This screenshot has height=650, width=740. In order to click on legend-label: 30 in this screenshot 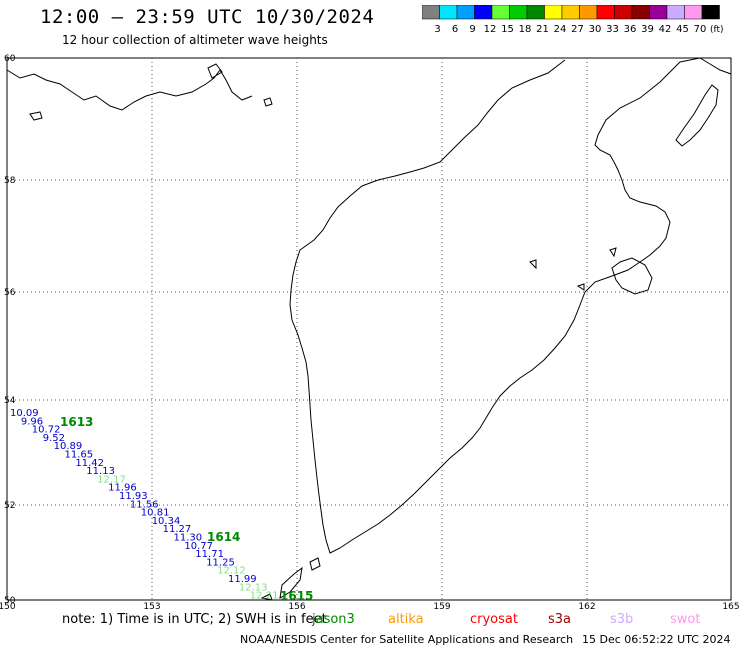, I will do `click(595, 29)`.